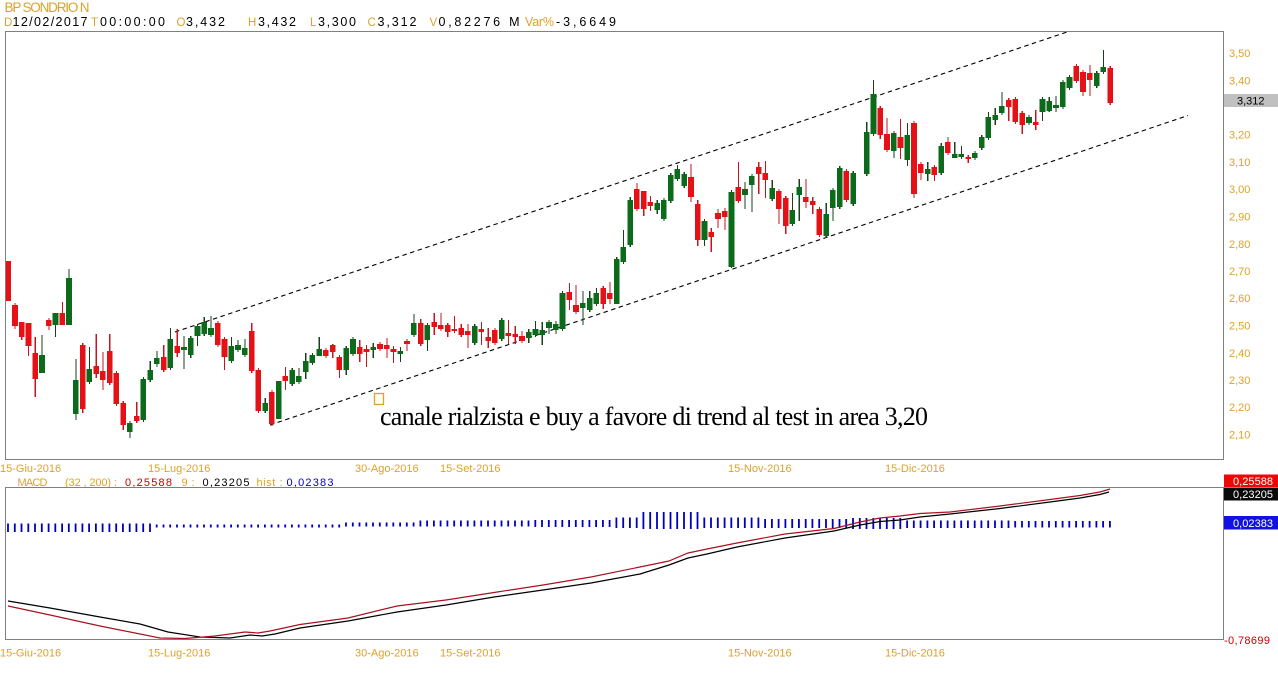  What do you see at coordinates (252, 23) in the screenshot?
I see `svg-text: H` at bounding box center [252, 23].